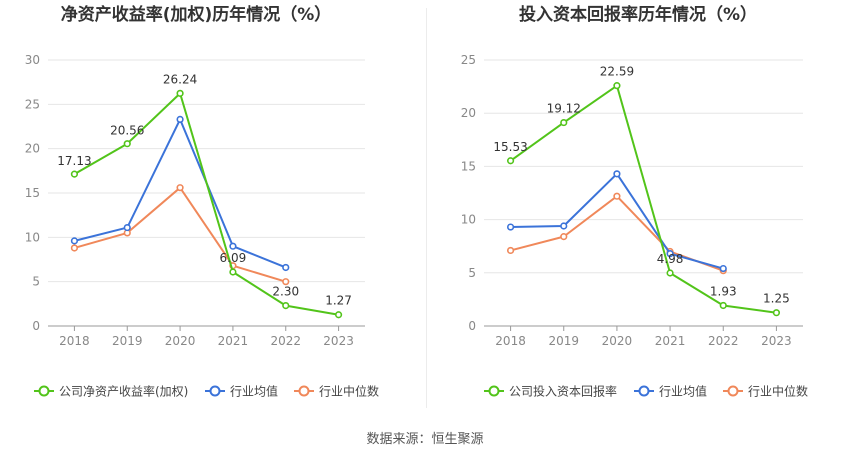  I want to click on data-label: 19.12, so click(564, 109).